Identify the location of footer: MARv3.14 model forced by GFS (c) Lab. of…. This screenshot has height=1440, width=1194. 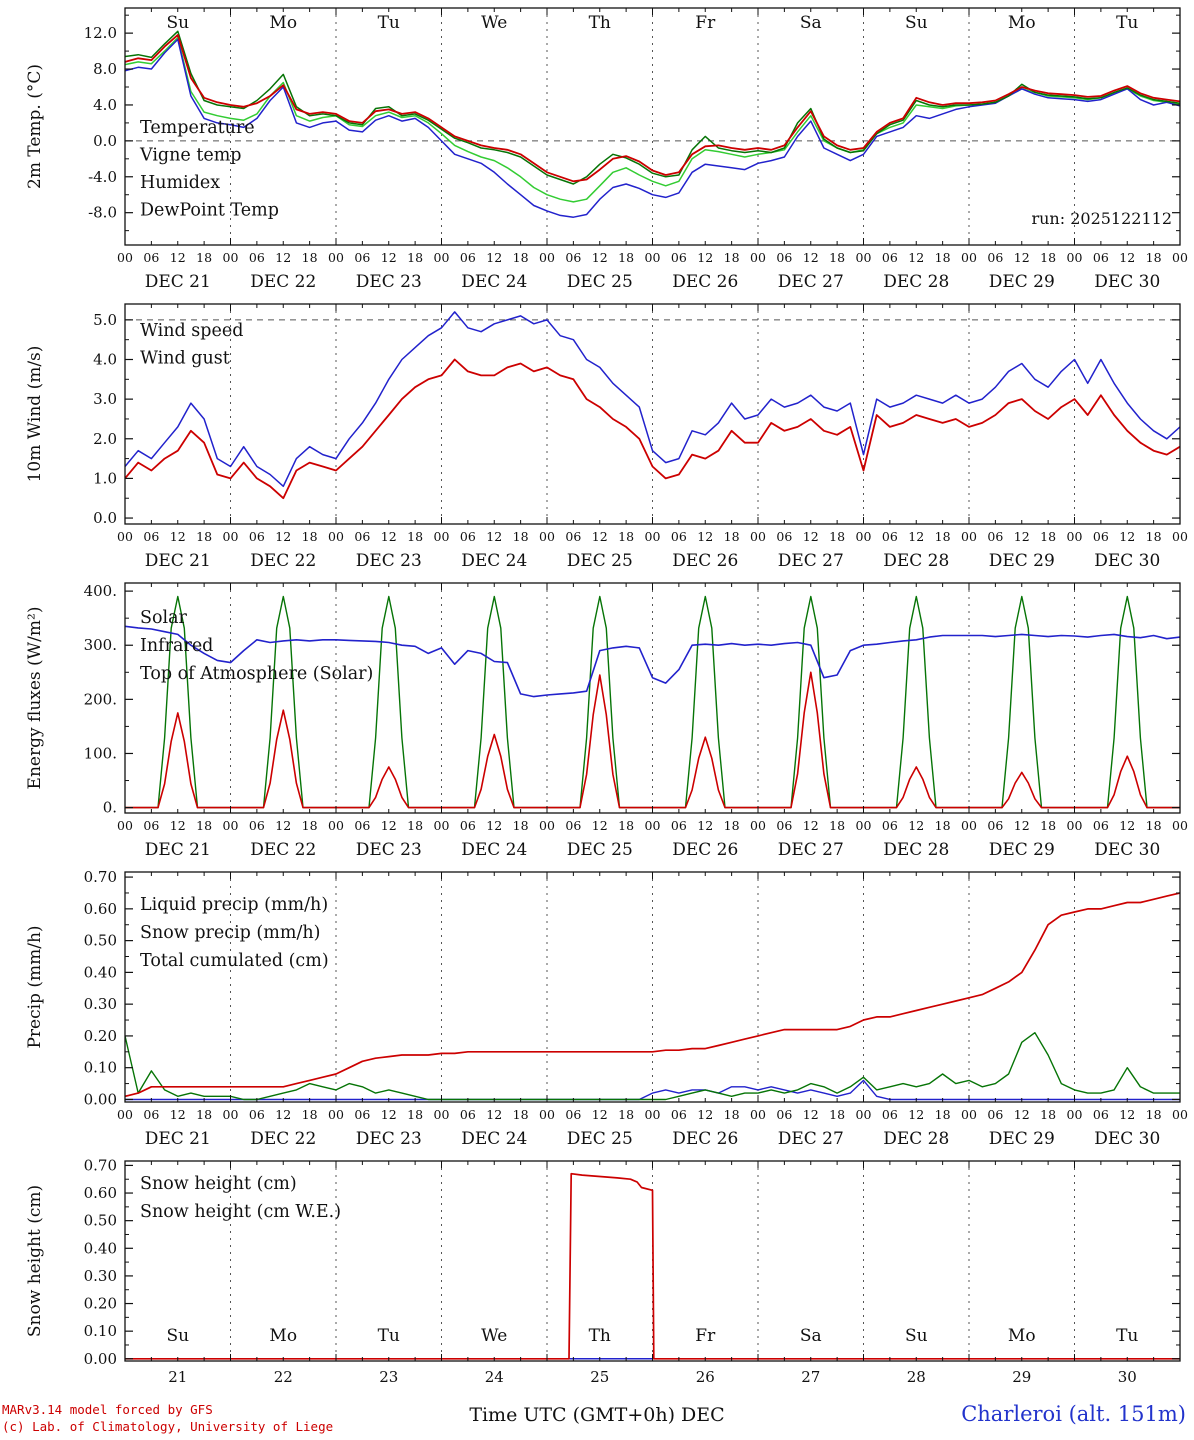
(597, 1420).